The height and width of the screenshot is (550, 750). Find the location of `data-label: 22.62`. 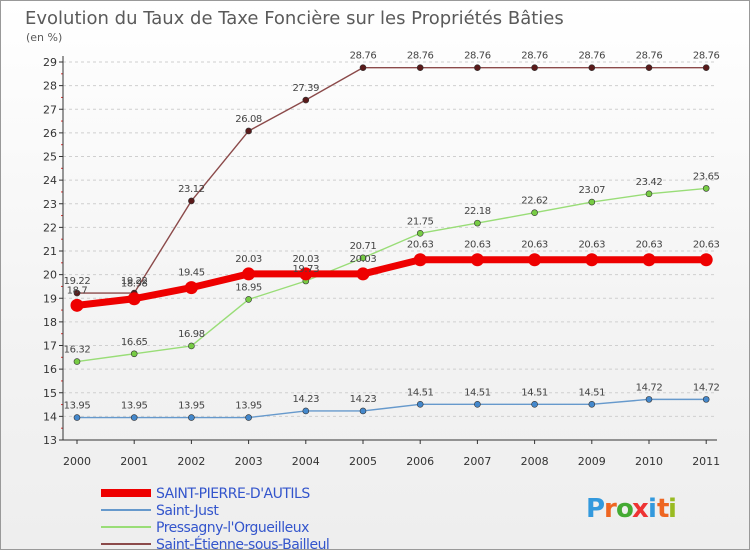

data-label: 22.62 is located at coordinates (534, 201).